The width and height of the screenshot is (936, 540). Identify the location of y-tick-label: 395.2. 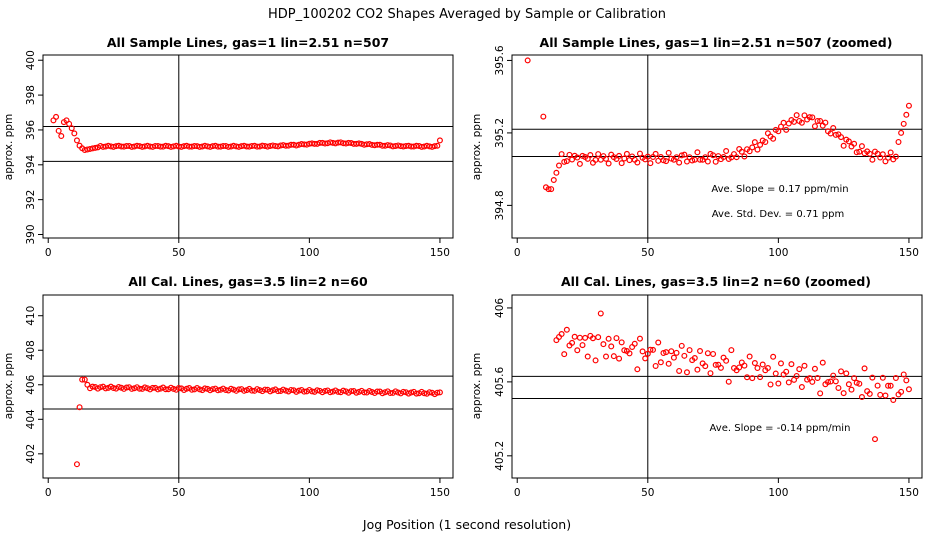
(500, 133).